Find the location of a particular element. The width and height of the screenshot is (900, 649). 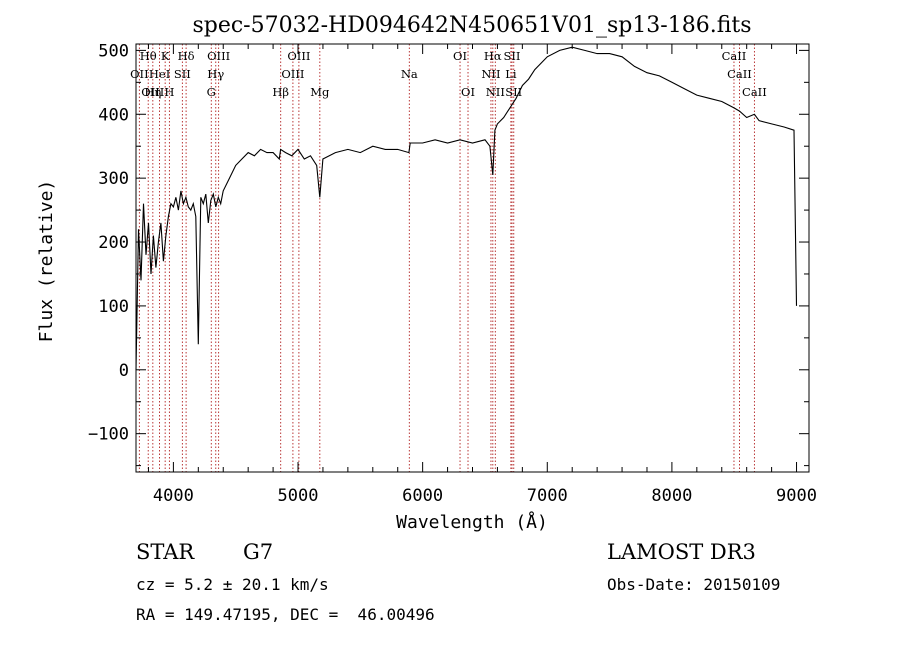

x-tick-label: 4000 is located at coordinates (173, 496).